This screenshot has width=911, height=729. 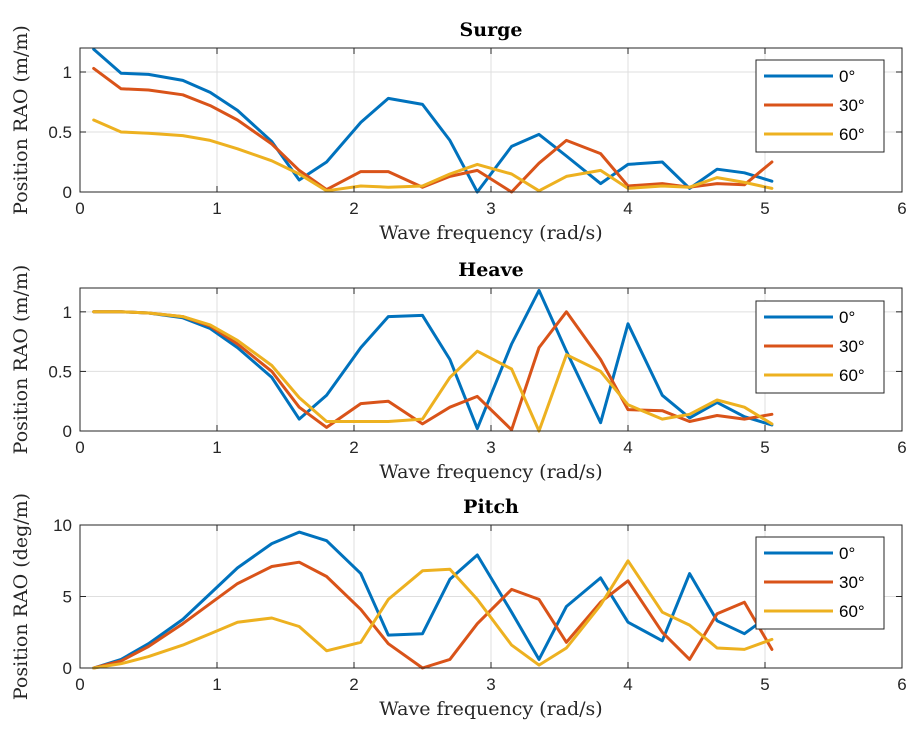 What do you see at coordinates (21, 596) in the screenshot?
I see `y-axis-label: Position RAO (deg/m)` at bounding box center [21, 596].